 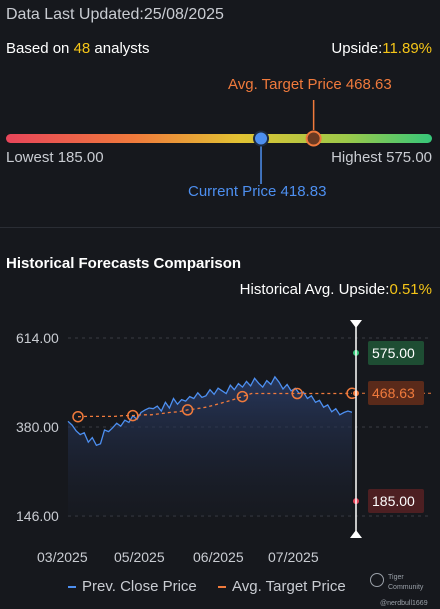 I want to click on watermark-brand: Tiger Community, so click(x=406, y=582).